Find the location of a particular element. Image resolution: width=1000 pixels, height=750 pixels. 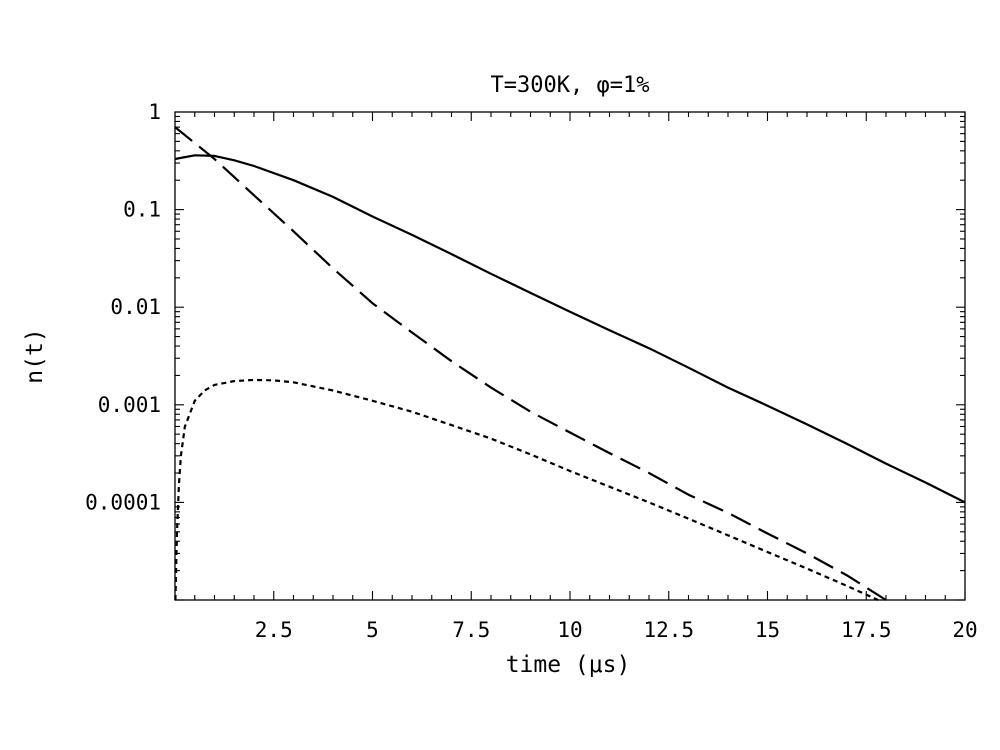

x-tick-label: 20 is located at coordinates (964, 630).